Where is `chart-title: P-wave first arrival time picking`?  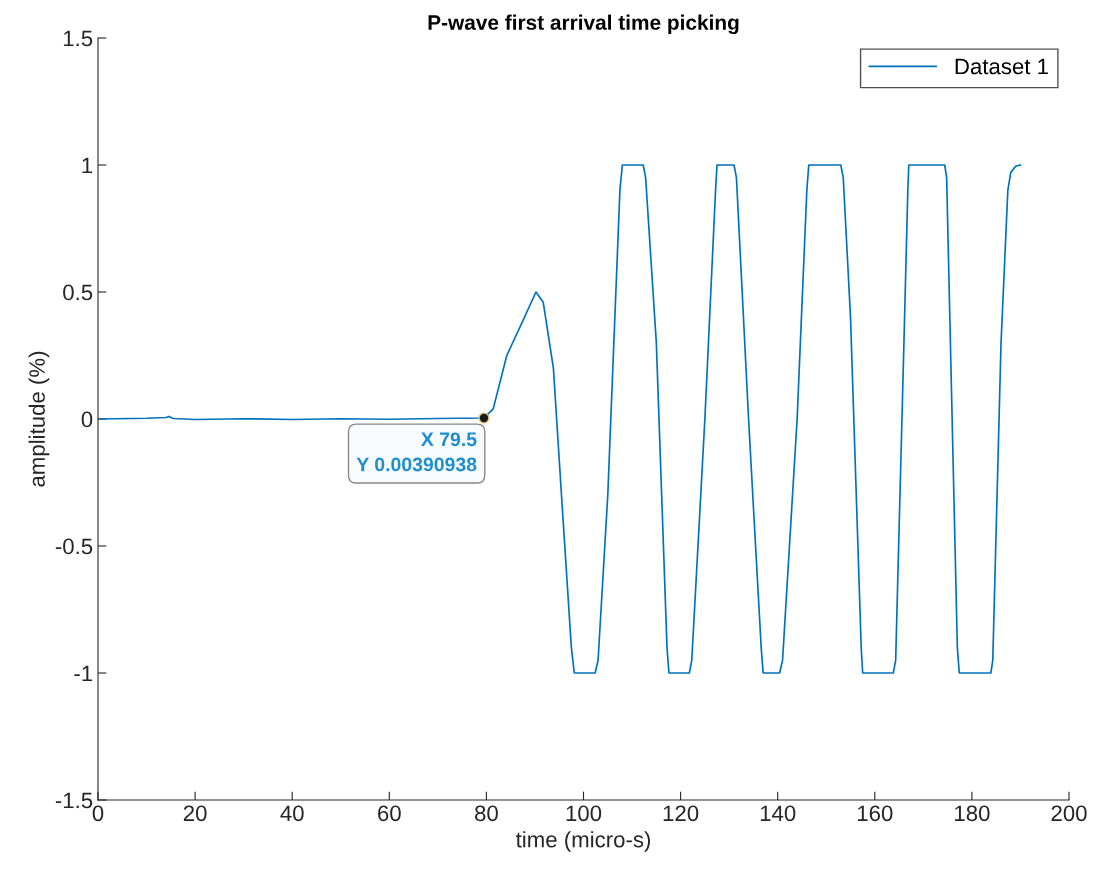 chart-title: P-wave first arrival time picking is located at coordinates (583, 24).